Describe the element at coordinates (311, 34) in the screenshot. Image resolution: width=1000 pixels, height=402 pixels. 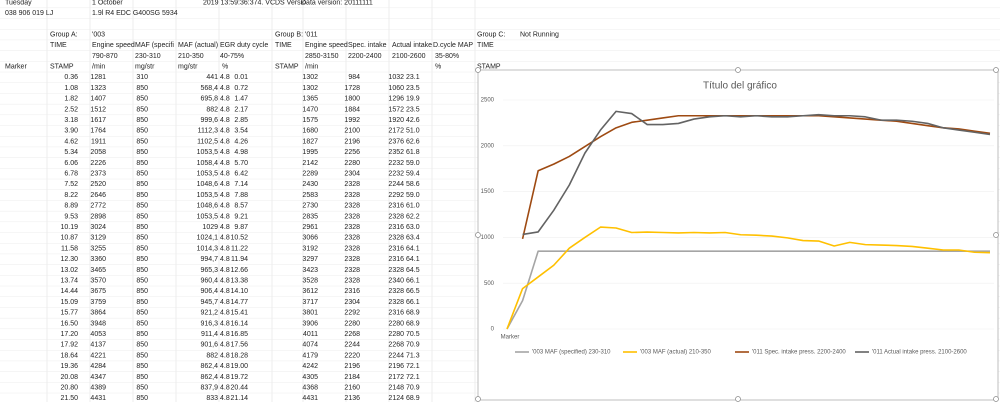
I see `group-cell: '011` at that location.